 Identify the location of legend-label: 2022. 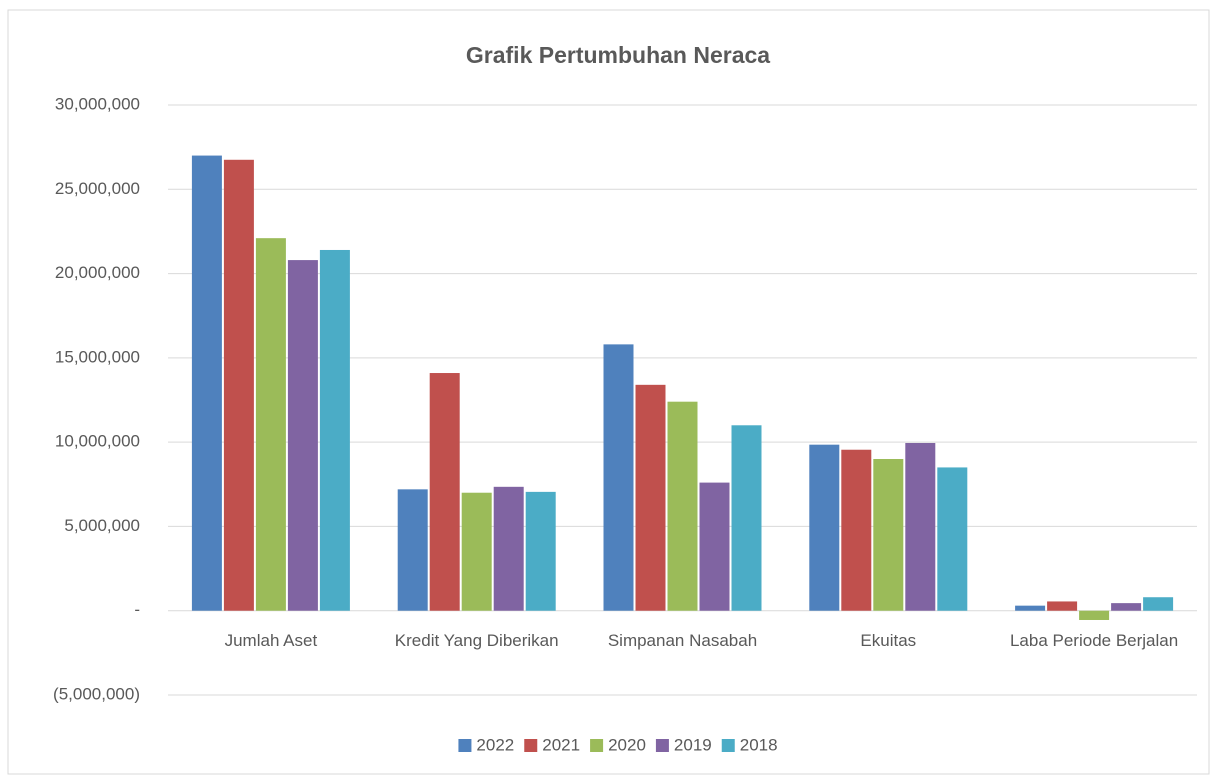
(495, 744).